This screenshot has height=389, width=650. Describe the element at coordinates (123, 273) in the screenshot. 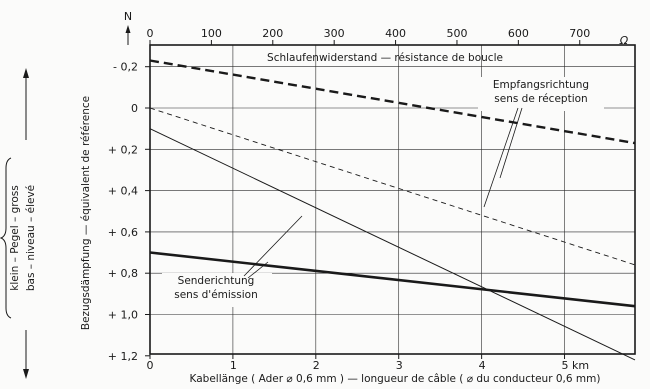

I see `y-tick-label: + 0,8` at that location.